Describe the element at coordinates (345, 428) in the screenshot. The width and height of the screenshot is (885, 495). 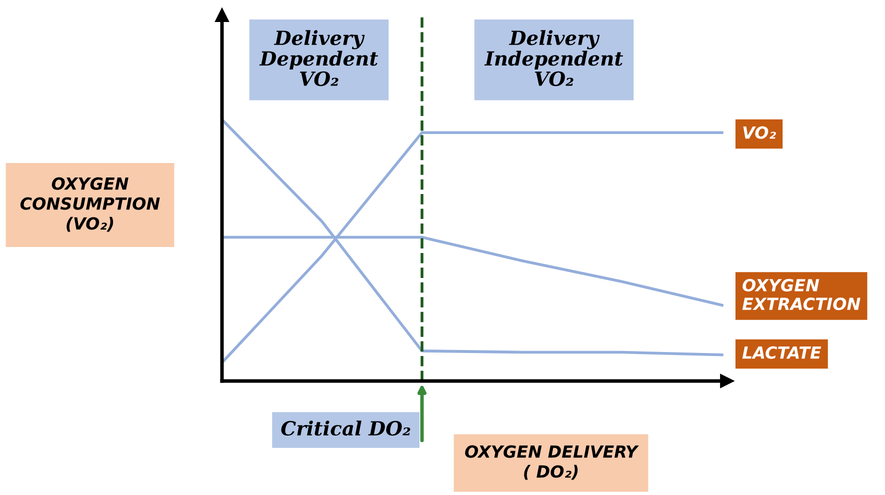
I see `text: Critical DO₂` at that location.